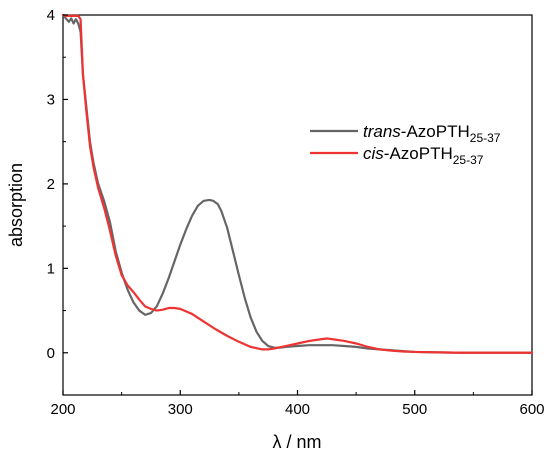  I want to click on x-tick-label: 200, so click(62, 409).